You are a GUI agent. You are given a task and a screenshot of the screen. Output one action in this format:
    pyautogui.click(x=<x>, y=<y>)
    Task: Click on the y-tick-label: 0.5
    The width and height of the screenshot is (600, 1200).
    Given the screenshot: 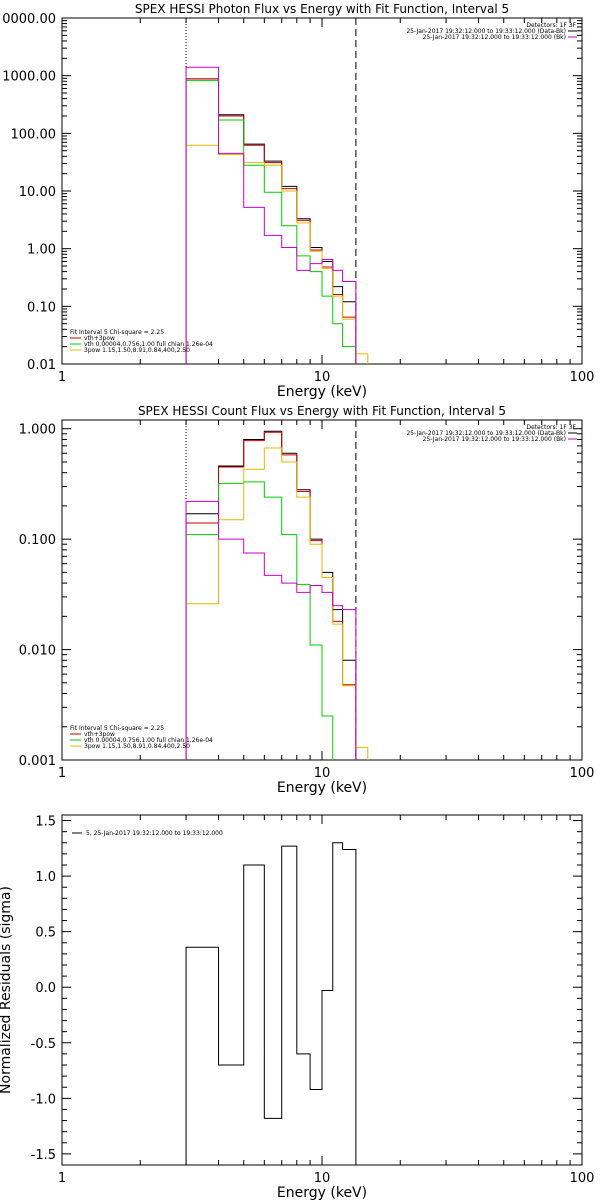 What is the action you would take?
    pyautogui.click(x=45, y=933)
    